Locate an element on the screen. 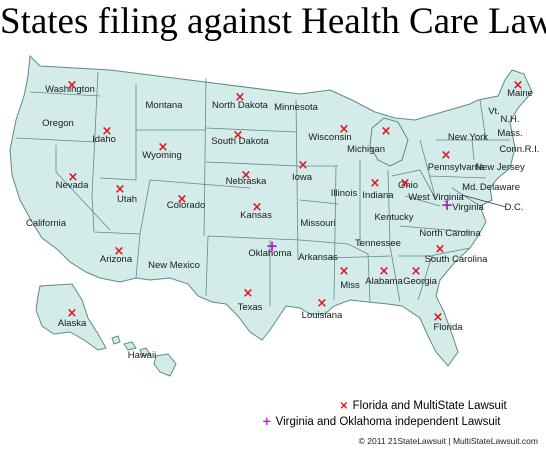 The height and width of the screenshot is (452, 546). state-label: New York is located at coordinates (468, 137).